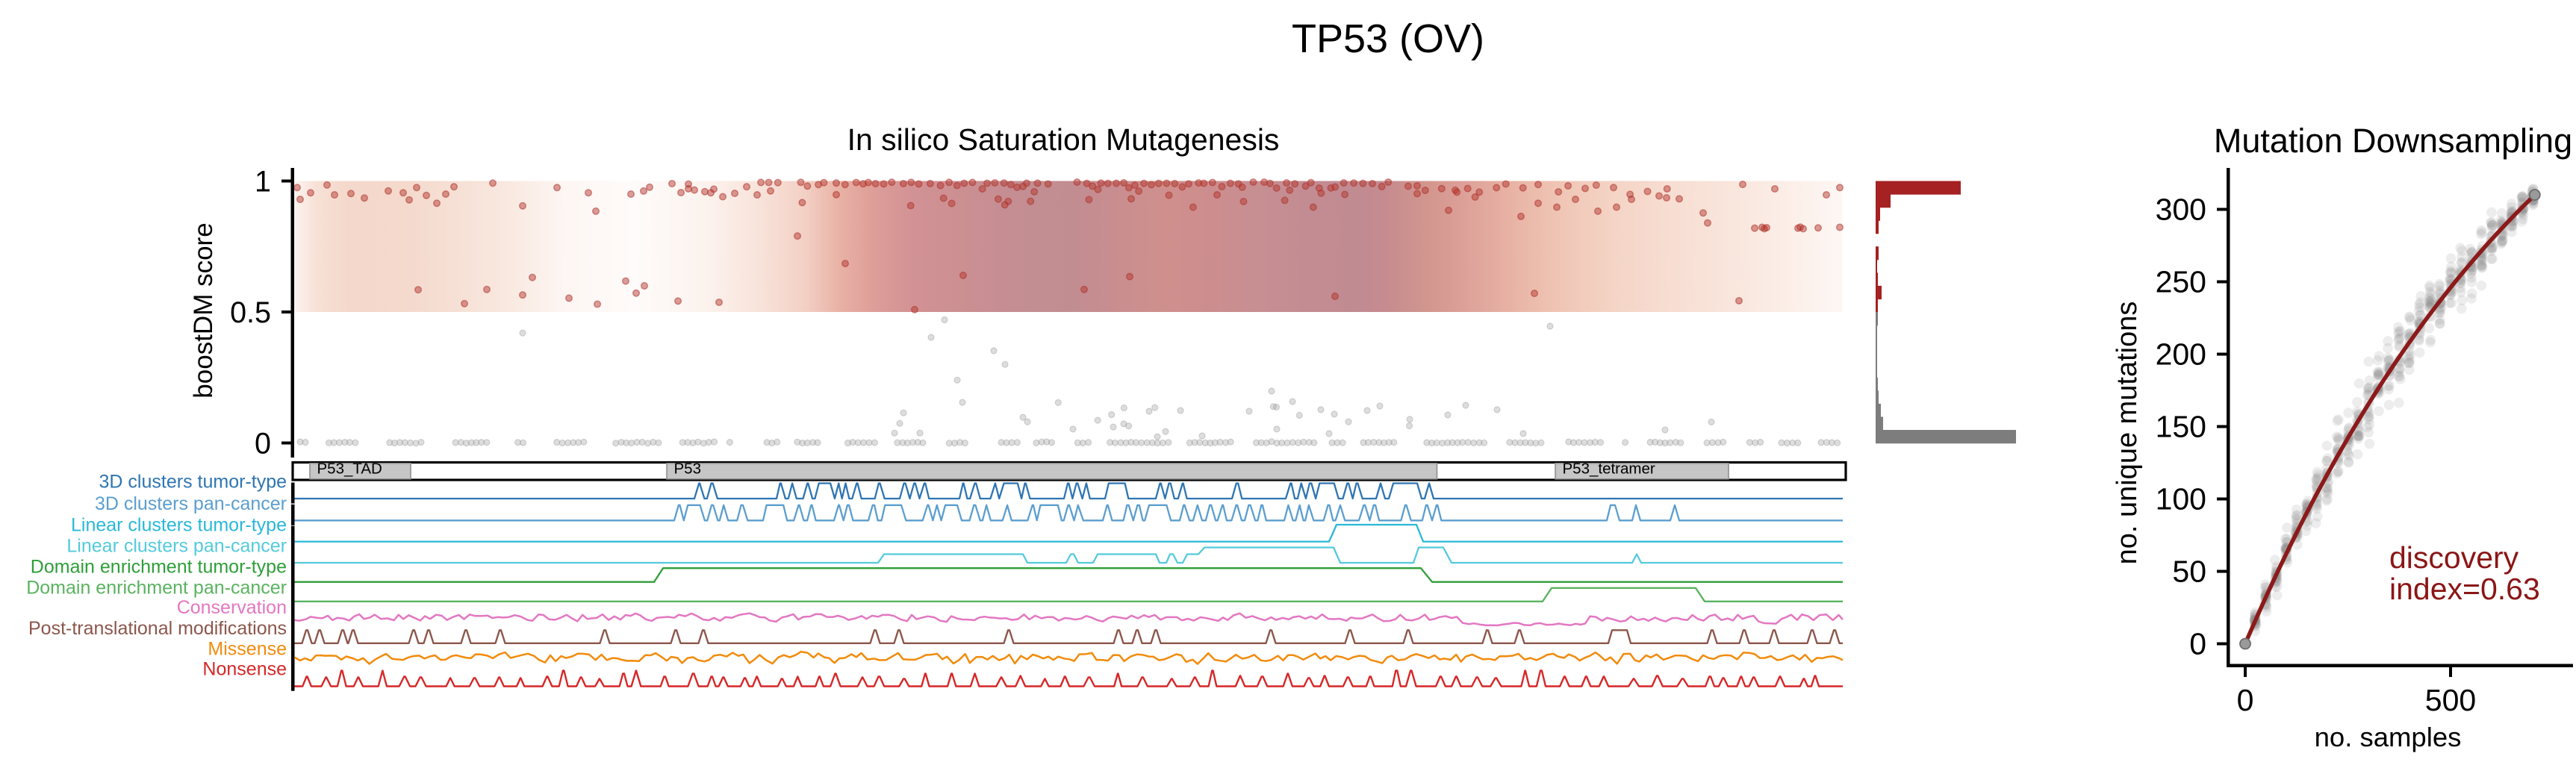 This screenshot has height=774, width=2576. I want to click on svg-text: 200, so click(2181, 354).